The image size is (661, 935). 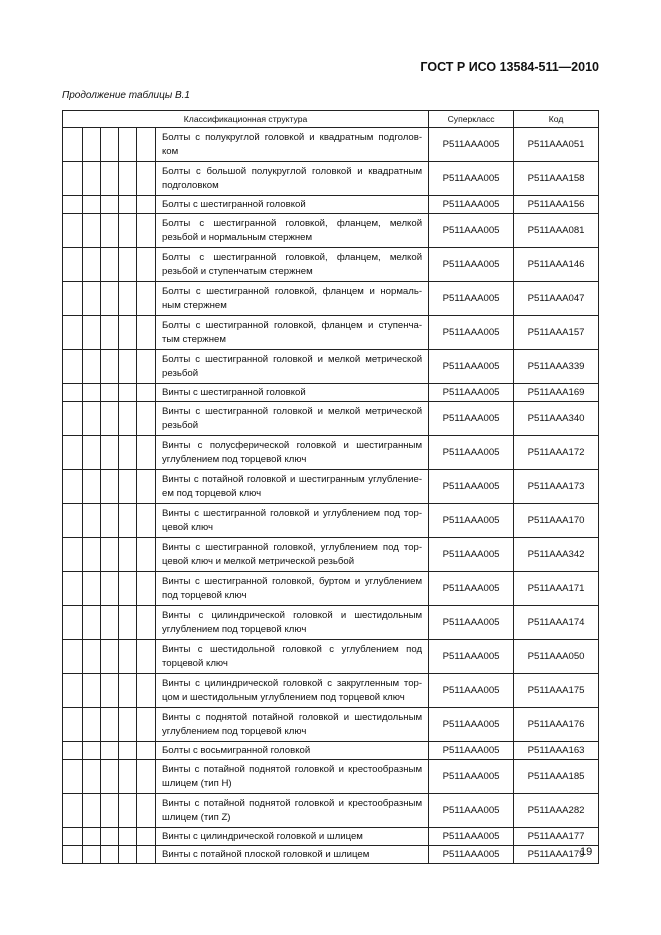 What do you see at coordinates (556, 622) in the screenshot?
I see `code-cell: P511AAA174` at bounding box center [556, 622].